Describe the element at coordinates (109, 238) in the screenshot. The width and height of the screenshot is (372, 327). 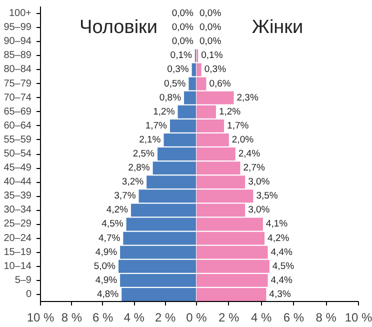
I see `data-label: 4,7%` at that location.